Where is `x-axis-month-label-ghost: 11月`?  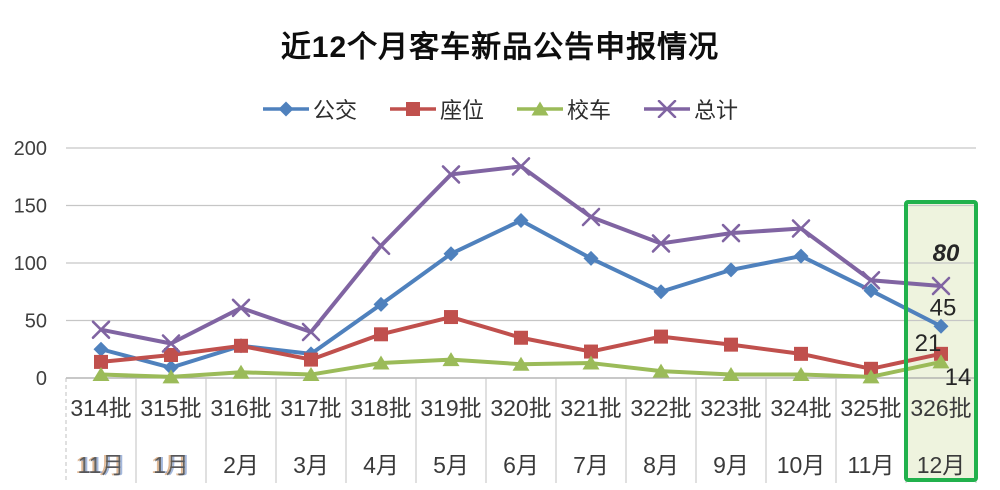
x-axis-month-label-ghost: 11月 is located at coordinates (103, 465).